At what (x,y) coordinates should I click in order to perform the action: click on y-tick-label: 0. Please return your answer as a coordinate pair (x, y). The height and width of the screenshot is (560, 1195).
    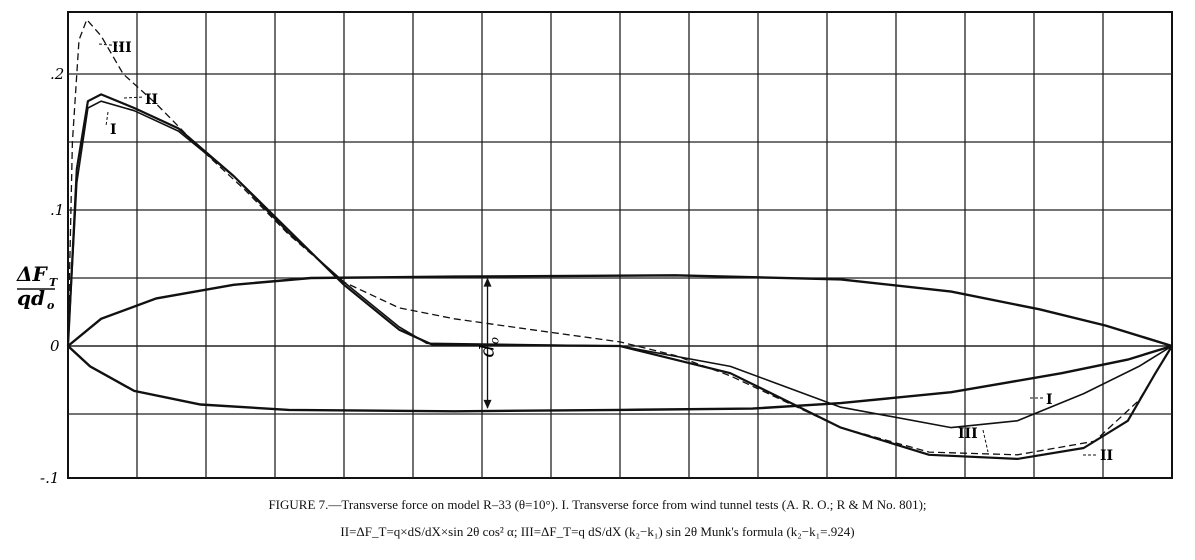
    Looking at the image, I should click on (55, 346).